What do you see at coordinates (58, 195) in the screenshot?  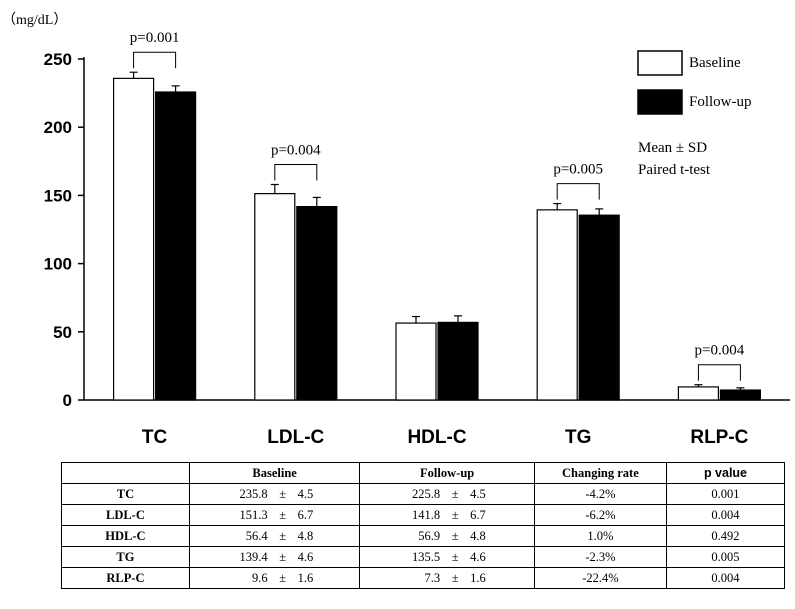 I see `y-tick-label: 150` at bounding box center [58, 195].